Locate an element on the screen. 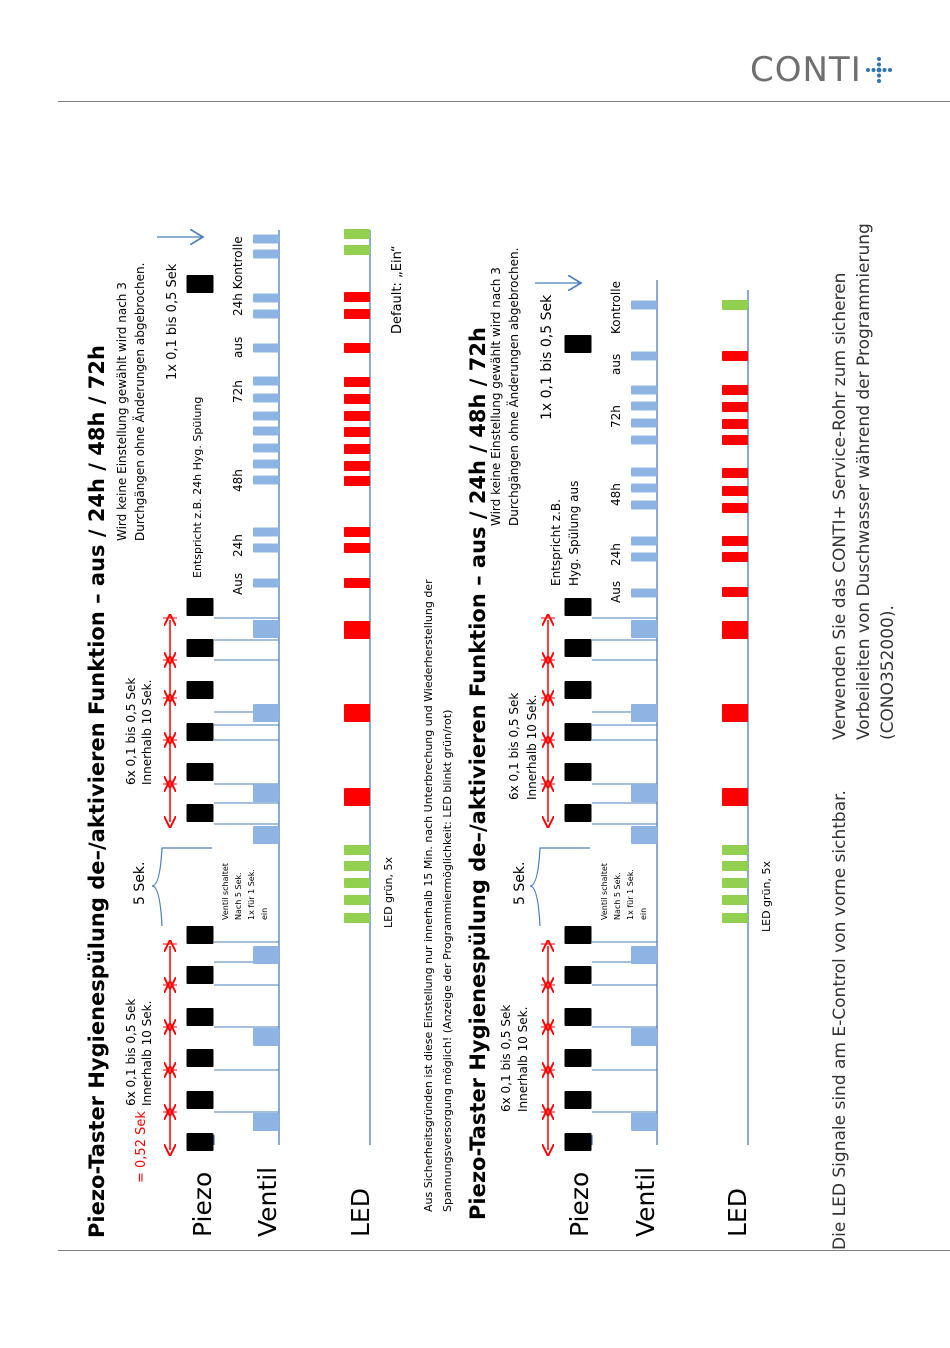  state-label: Aus is located at coordinates (238, 584).